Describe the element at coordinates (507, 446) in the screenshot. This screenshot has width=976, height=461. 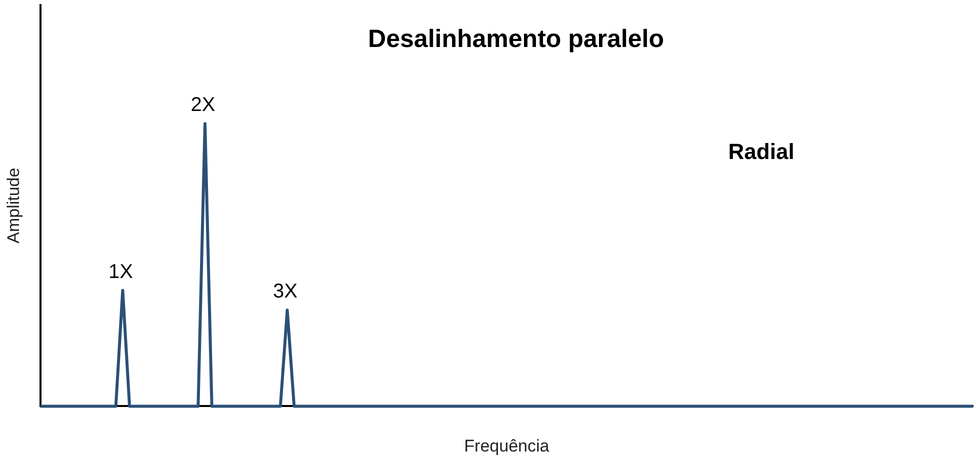
I see `x-axis-title: Frequência` at that location.